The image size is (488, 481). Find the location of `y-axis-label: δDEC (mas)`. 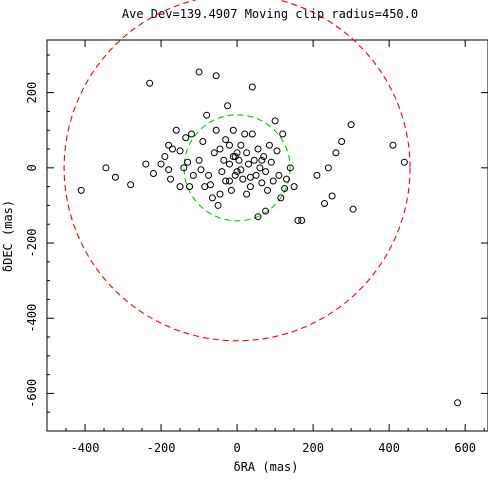

y-axis-label: δDEC (mas) is located at coordinates (8, 236).